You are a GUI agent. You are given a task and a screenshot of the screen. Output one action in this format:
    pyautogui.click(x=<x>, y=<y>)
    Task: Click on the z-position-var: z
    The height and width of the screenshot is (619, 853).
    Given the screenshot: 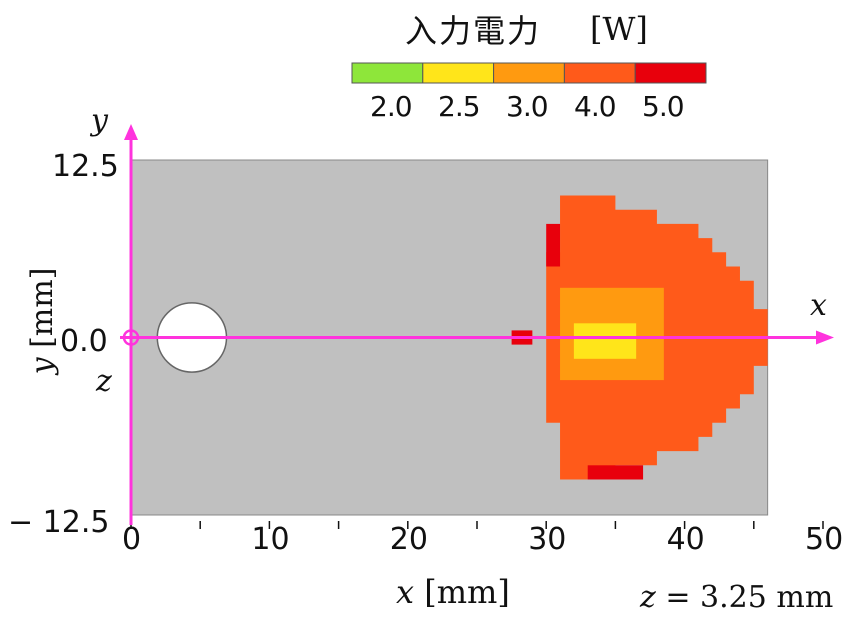 What is the action you would take?
    pyautogui.click(x=648, y=597)
    